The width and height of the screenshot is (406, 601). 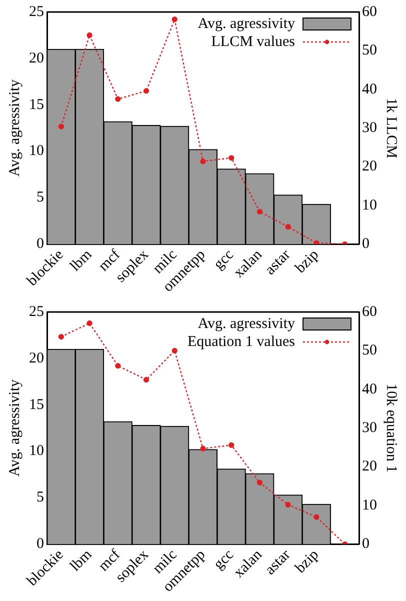 I want to click on legend-label: Equation 1 values, so click(x=242, y=342).